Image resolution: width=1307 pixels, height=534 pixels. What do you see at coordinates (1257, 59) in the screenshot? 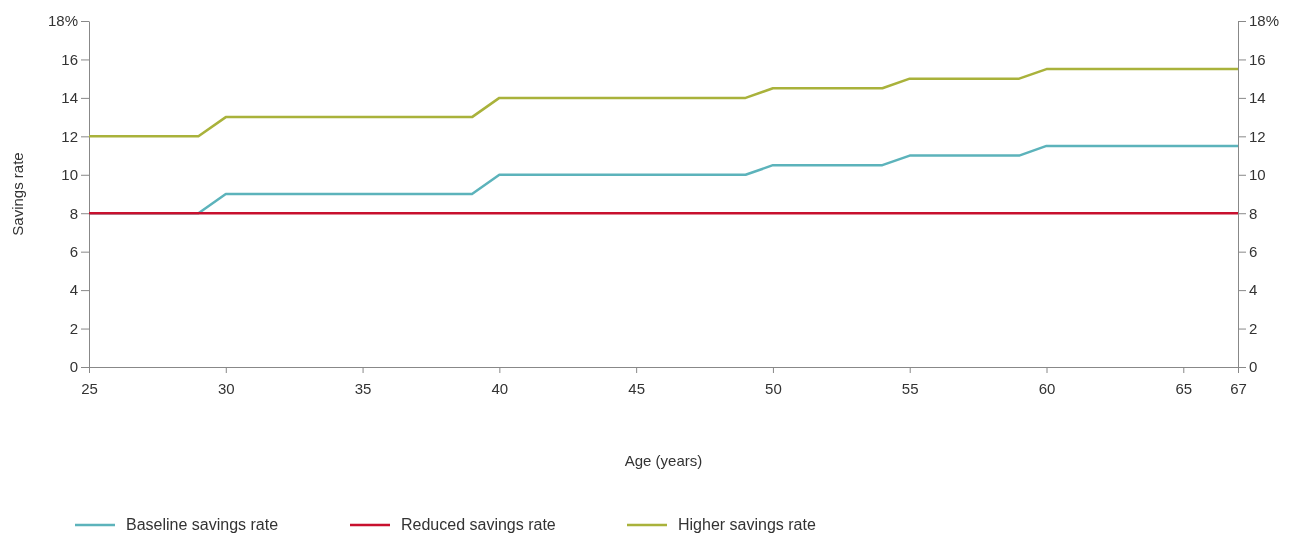
I see `y2-tick-label: 16` at bounding box center [1257, 59].